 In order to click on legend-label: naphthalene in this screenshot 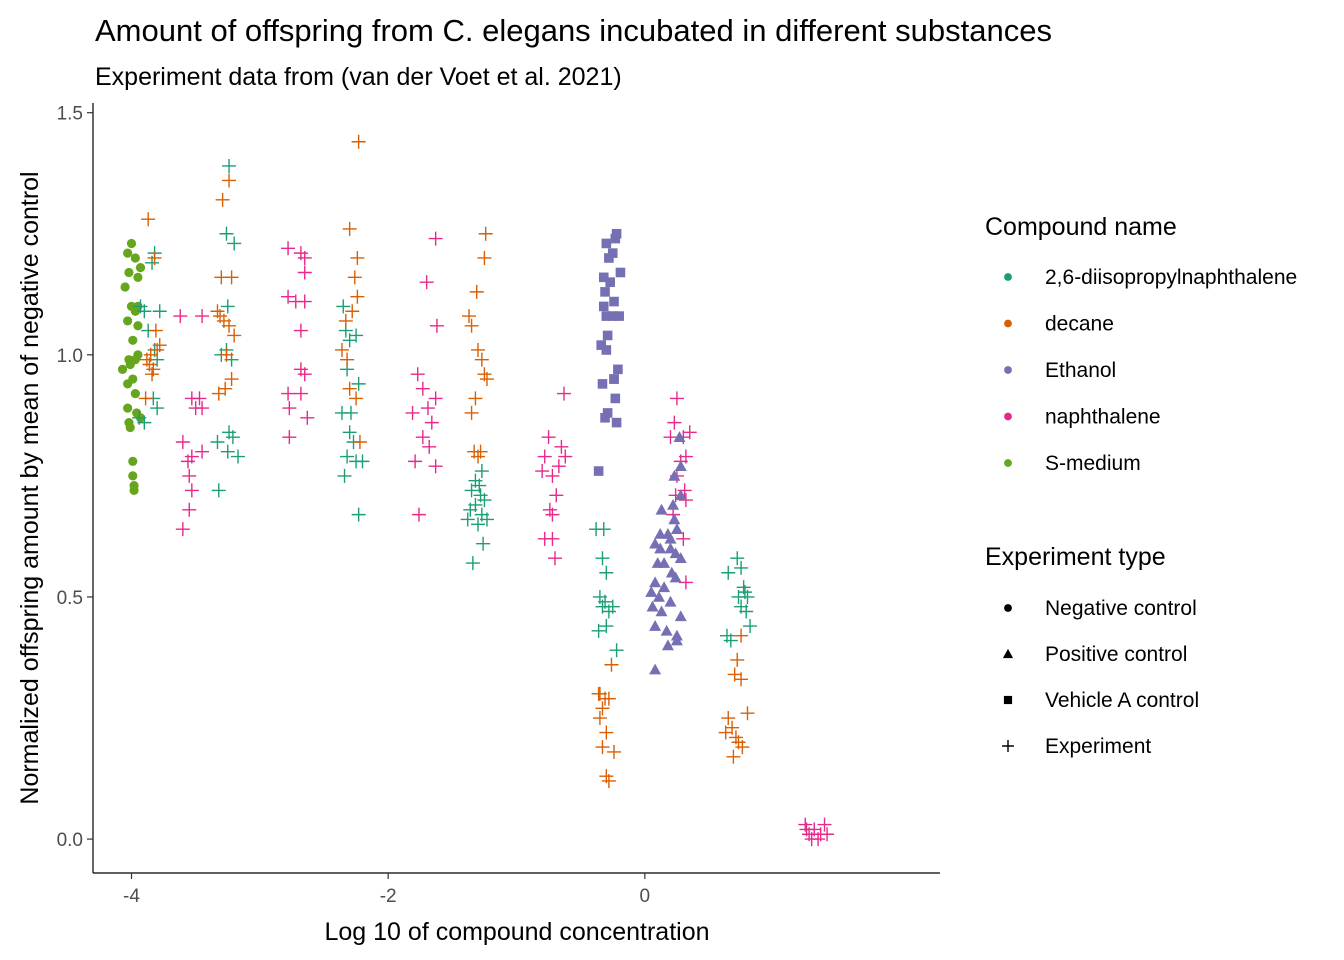, I will do `click(1103, 417)`.